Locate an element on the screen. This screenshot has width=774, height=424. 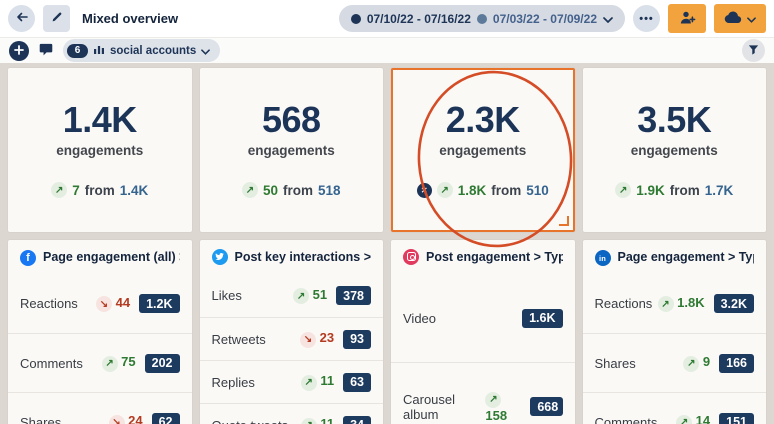
resize-handle is located at coordinates (563, 221).